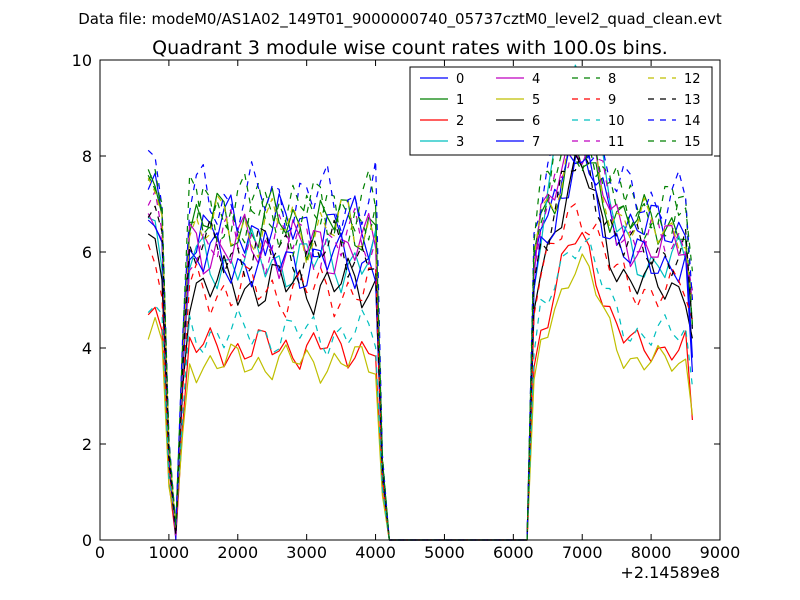  Describe the element at coordinates (444, 552) in the screenshot. I see `x-tick-label: 5000` at that location.